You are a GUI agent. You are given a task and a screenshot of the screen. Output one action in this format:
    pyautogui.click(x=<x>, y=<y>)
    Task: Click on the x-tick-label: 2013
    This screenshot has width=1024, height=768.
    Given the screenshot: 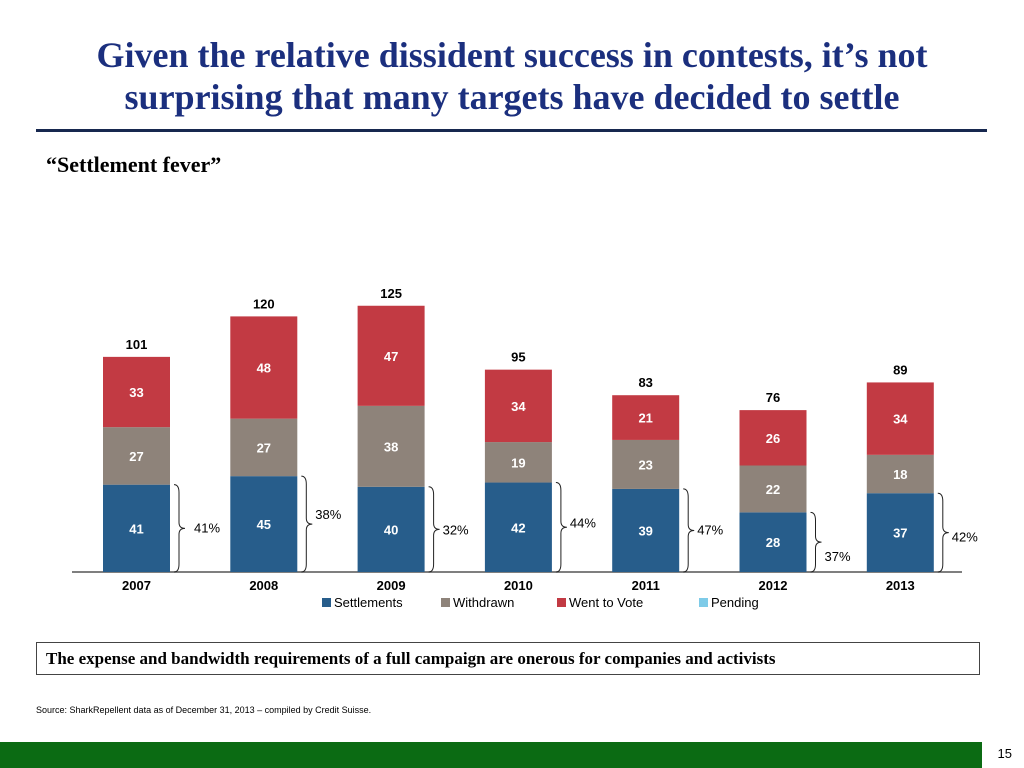 What is the action you would take?
    pyautogui.click(x=900, y=585)
    